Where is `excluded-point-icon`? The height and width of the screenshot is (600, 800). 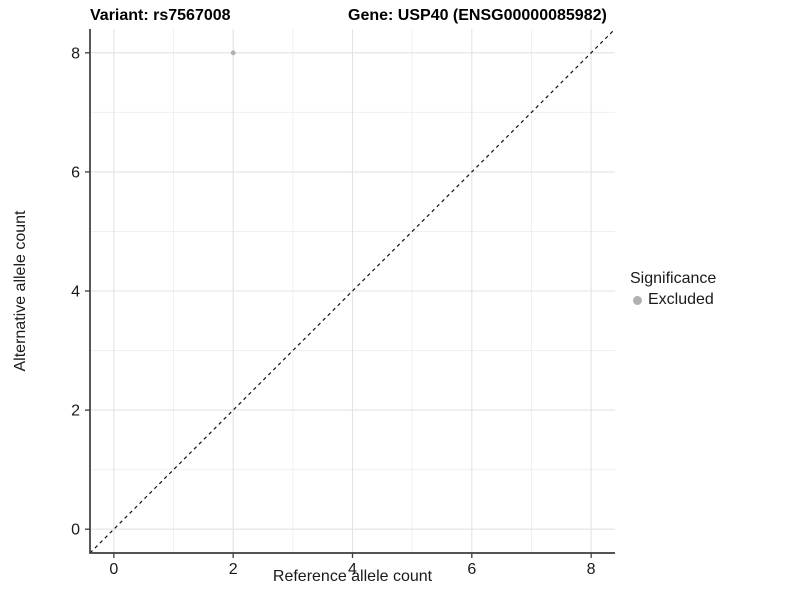
excluded-point-icon is located at coordinates (637, 300).